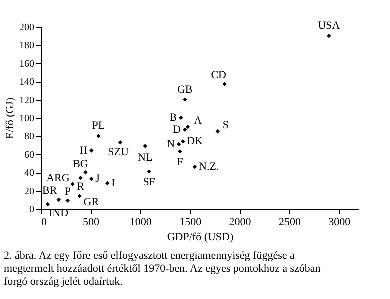  What do you see at coordinates (27, 46) in the screenshot?
I see `y-tick-label: 180` at bounding box center [27, 46].